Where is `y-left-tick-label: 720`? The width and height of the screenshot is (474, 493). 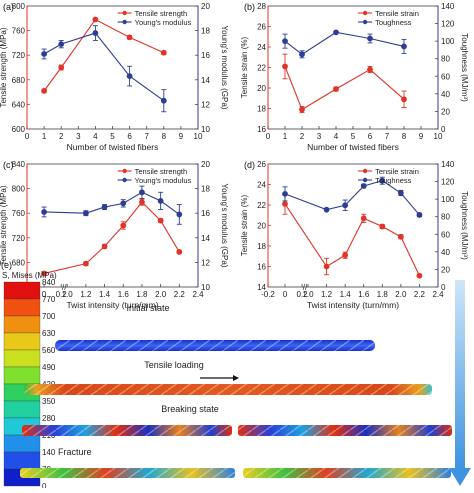
y-left-tick-label: 720 is located at coordinates (19, 55).